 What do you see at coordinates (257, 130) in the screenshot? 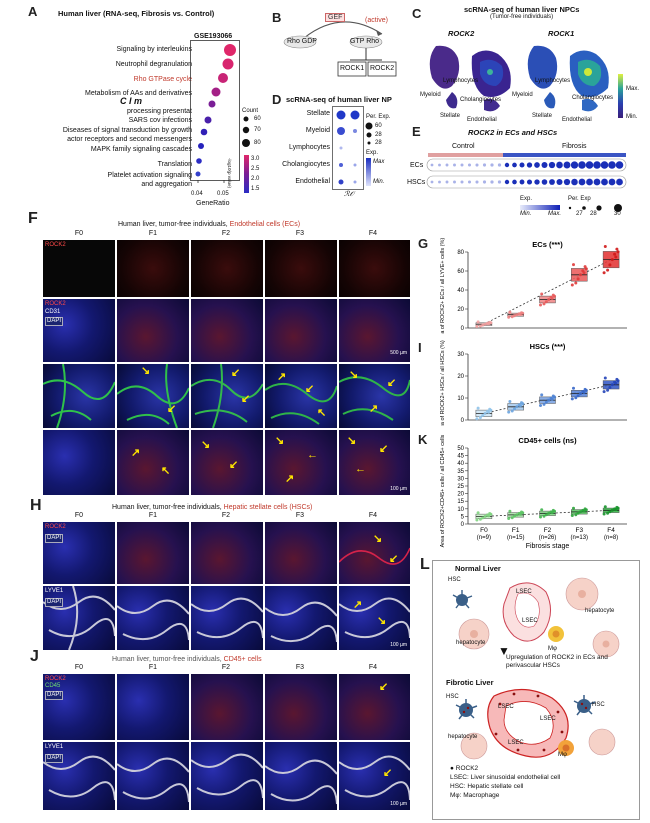
I see `panel-a-count-2: 70` at bounding box center [257, 130].